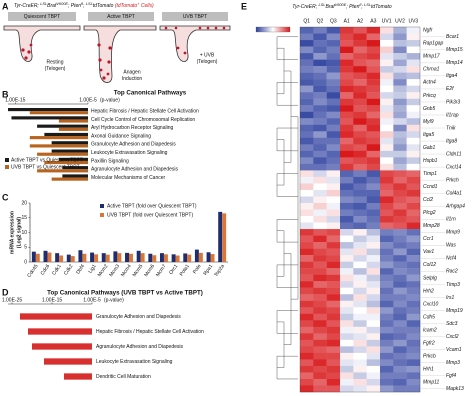 The width and height of the screenshot is (474, 396). What do you see at coordinates (138, 270) in the screenshot?
I see `x-tick-label: Mcm5` at bounding box center [138, 270].